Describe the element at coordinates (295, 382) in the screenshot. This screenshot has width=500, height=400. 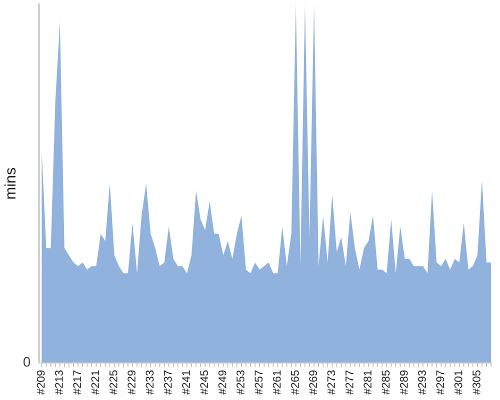
I see `x-tick-label: #265` at that location.